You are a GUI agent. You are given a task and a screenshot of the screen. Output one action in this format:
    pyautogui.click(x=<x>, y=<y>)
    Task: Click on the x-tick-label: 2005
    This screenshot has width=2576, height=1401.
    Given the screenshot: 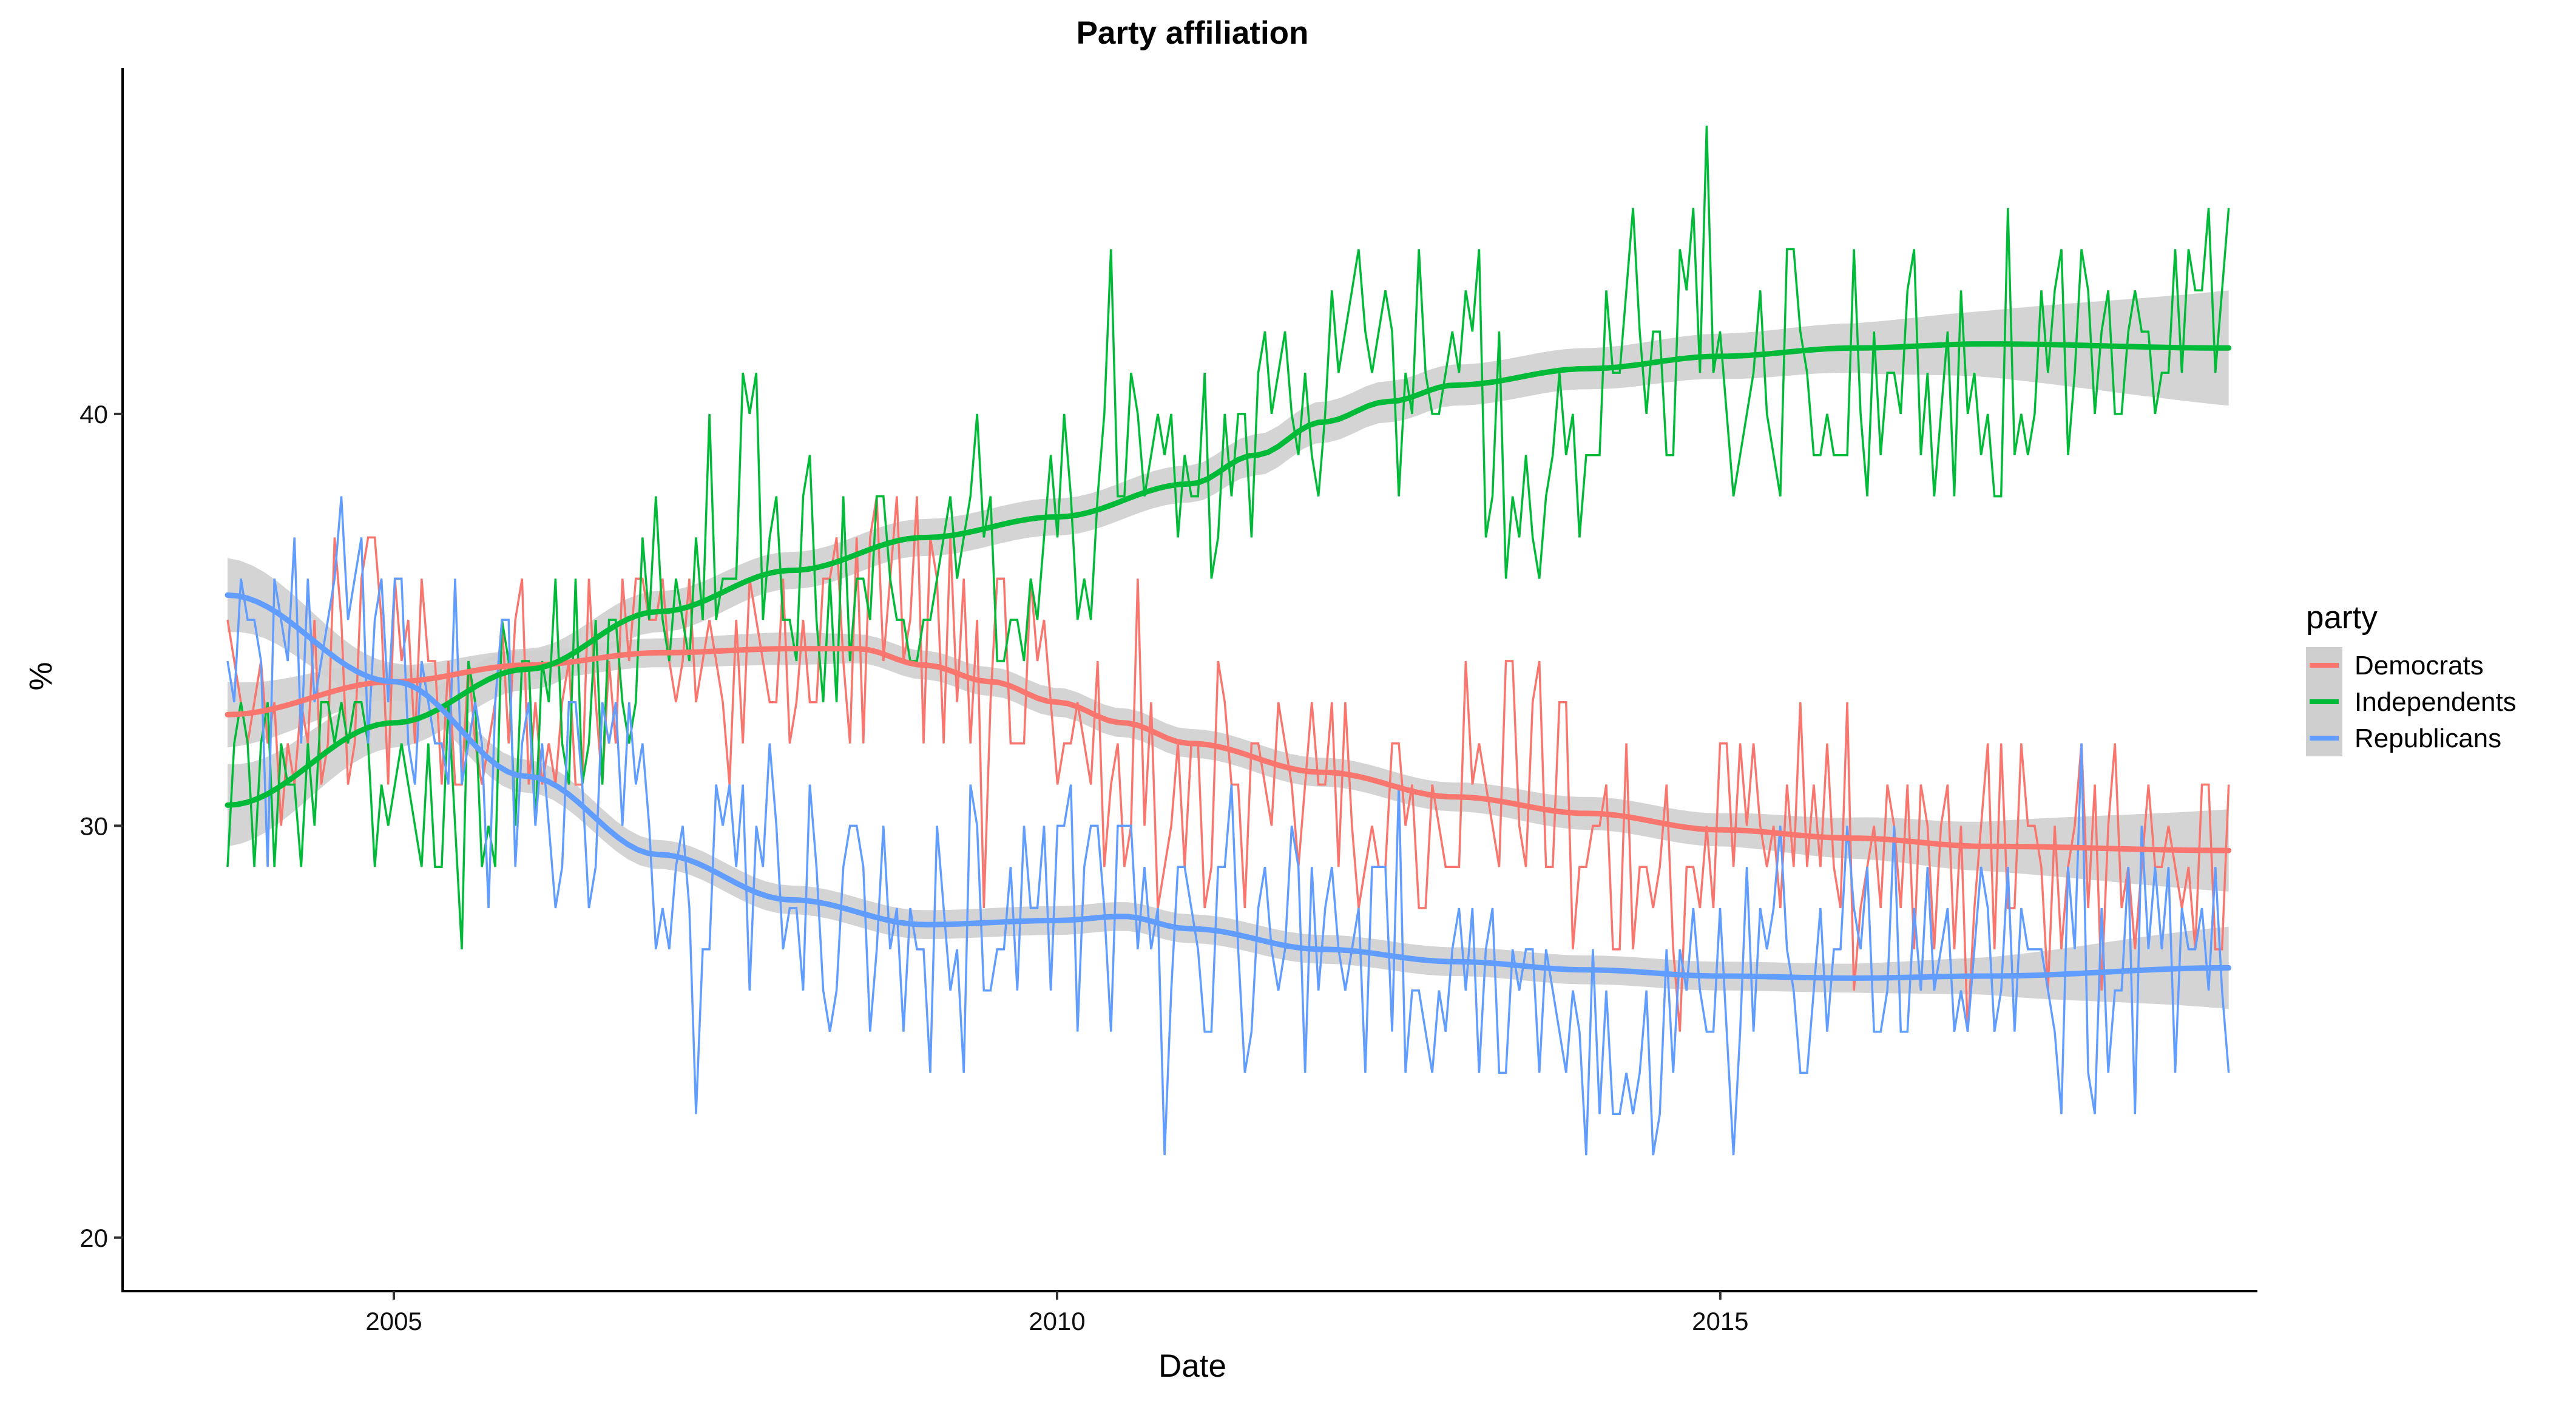 What is the action you would take?
    pyautogui.click(x=393, y=1321)
    